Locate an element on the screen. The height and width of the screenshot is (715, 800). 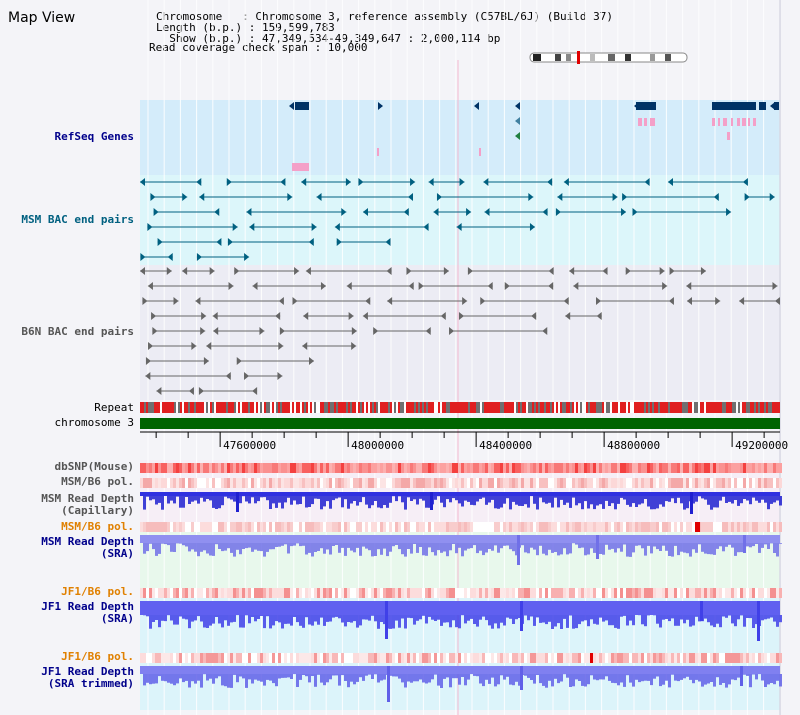
gene-pink-block is located at coordinates (754, 122).